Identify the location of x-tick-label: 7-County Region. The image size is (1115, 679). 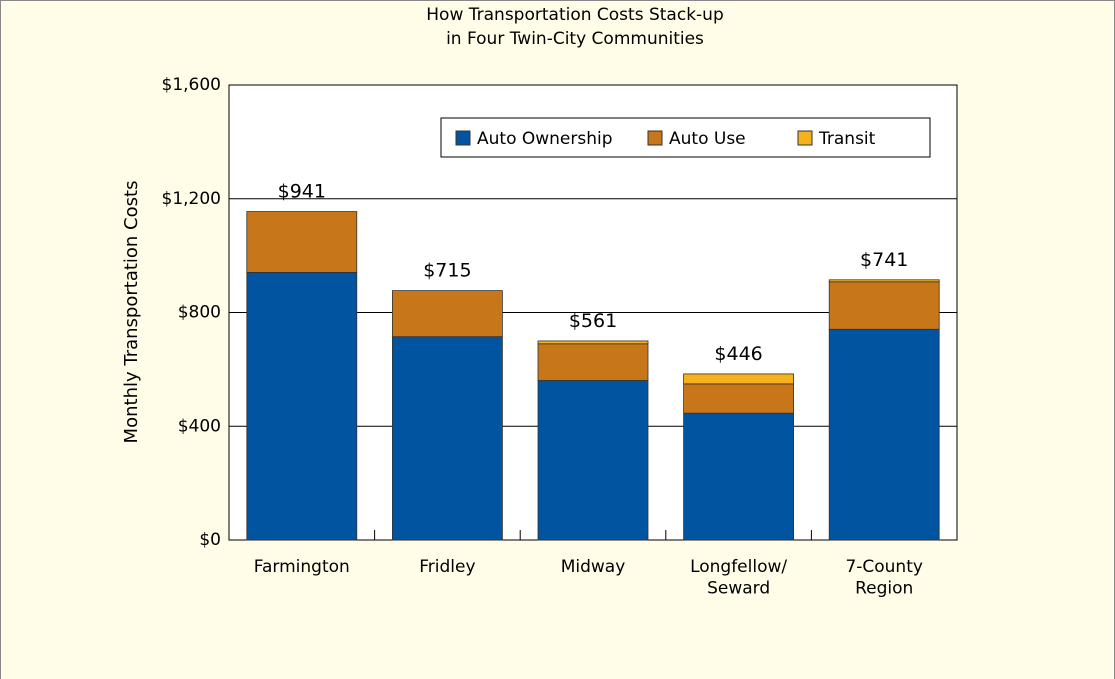
(884, 577).